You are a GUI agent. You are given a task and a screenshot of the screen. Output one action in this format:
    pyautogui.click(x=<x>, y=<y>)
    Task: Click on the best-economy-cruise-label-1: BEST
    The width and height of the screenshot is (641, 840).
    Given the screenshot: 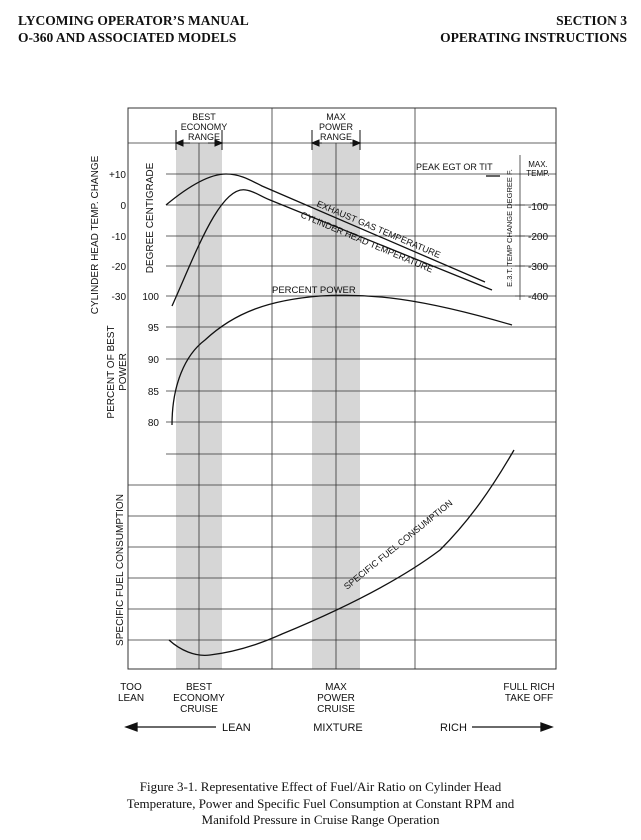 What is the action you would take?
    pyautogui.click(x=199, y=687)
    